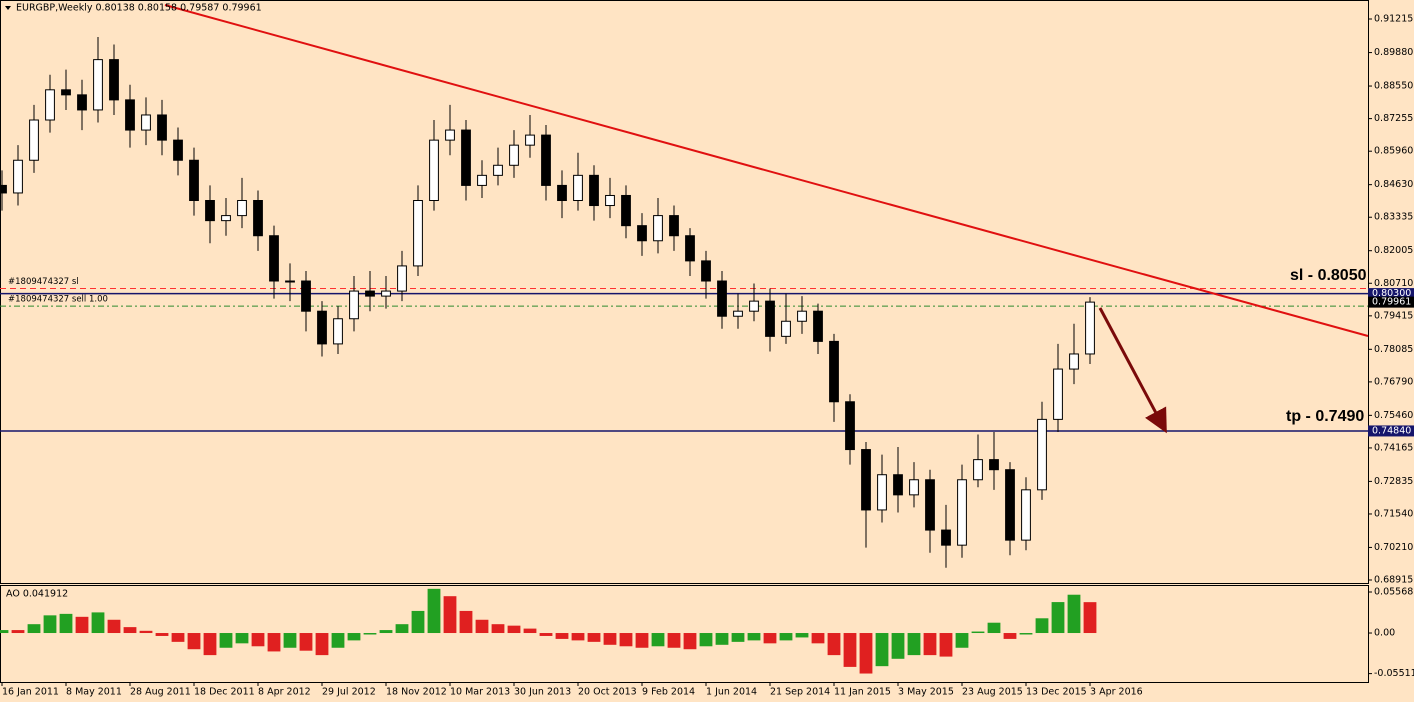 This screenshot has width=1414, height=702. I want to click on x-tick-label: 11 Jan 2015, so click(862, 692).